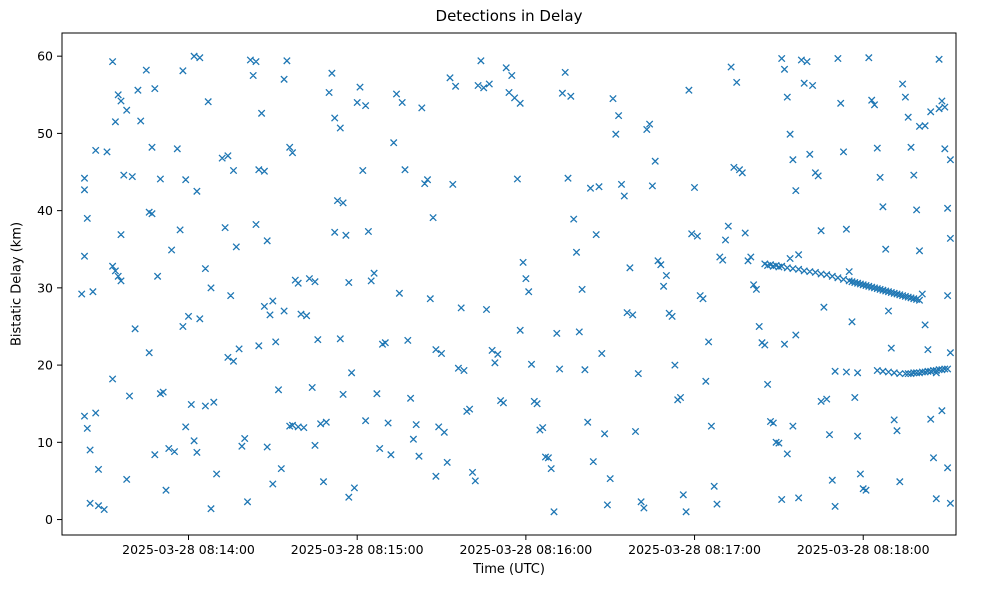  Describe the element at coordinates (45, 133) in the screenshot. I see `y-tick-label: 50` at that location.